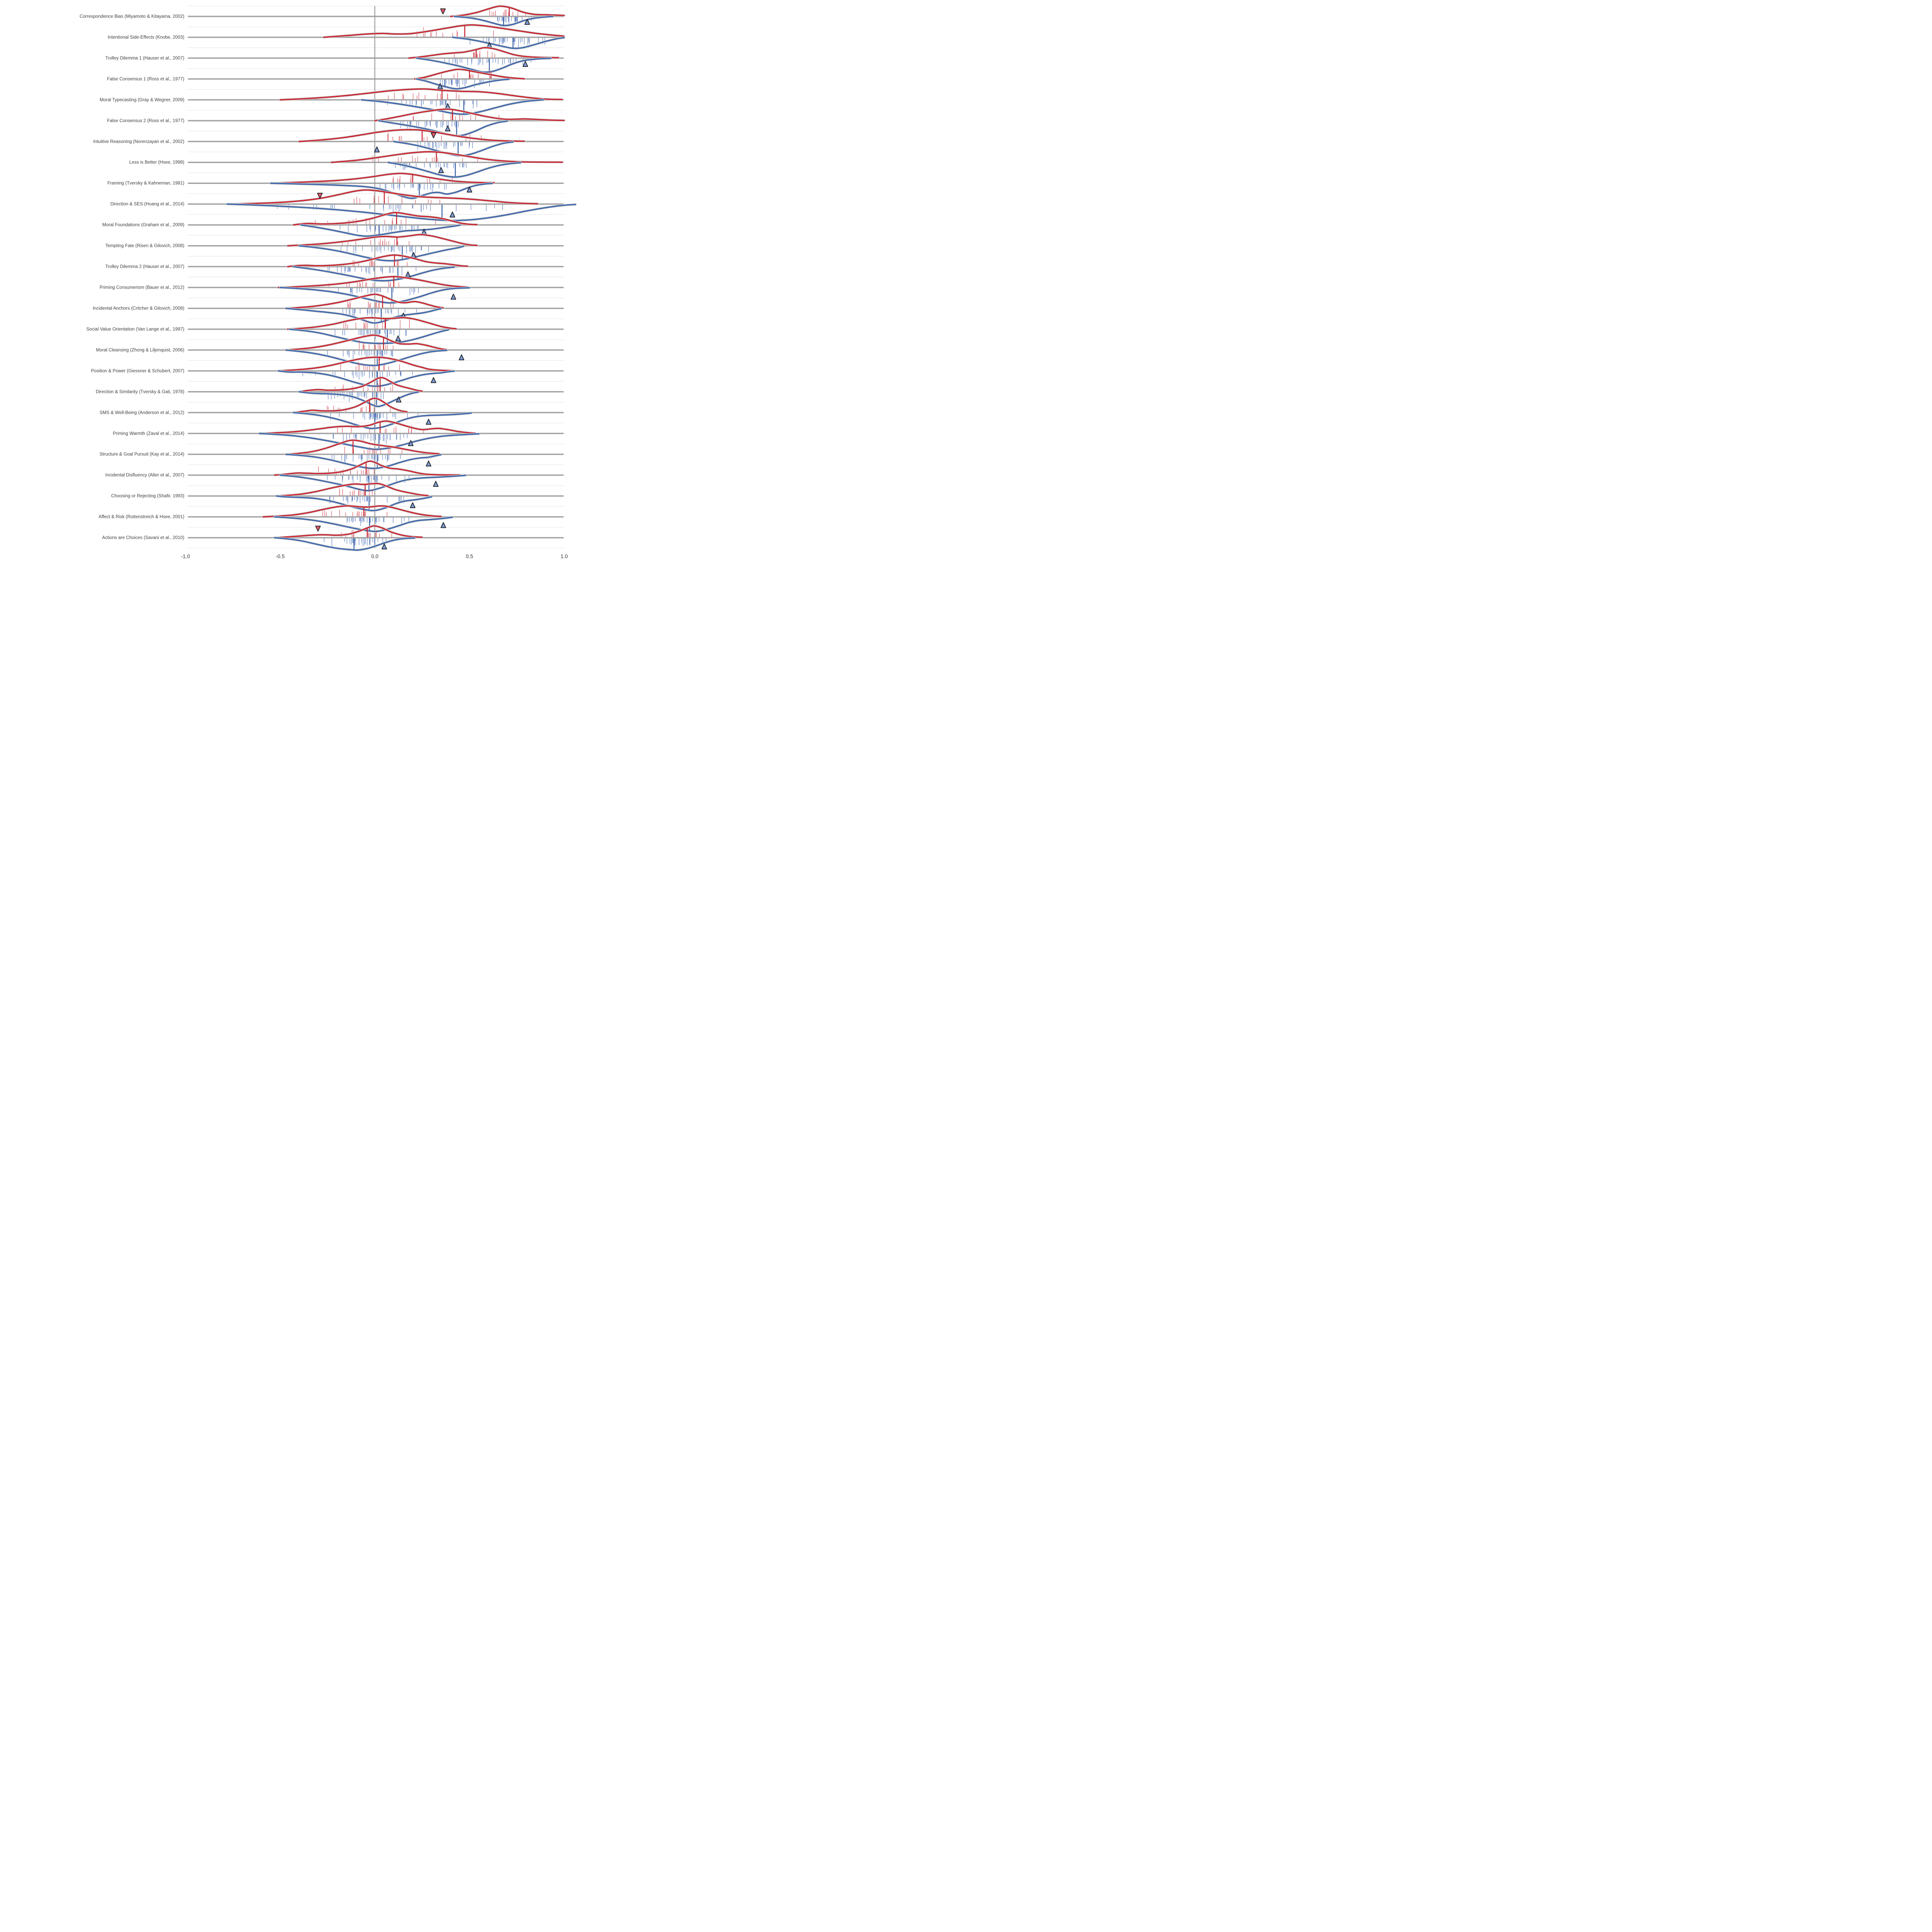 This screenshot has width=1932, height=1932. I want to click on violin-row: Framing (Tversky & Kahneman, 1981), so click(301, 186).